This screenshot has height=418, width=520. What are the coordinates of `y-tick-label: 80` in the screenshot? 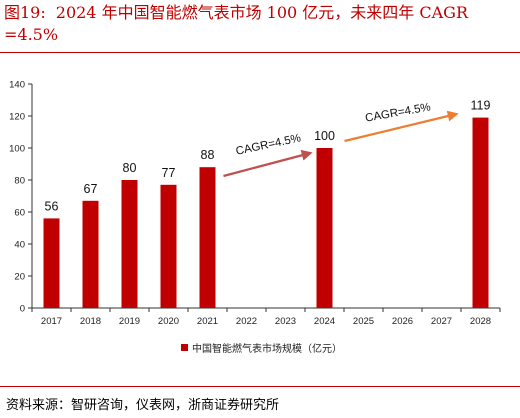 It's located at (19, 181).